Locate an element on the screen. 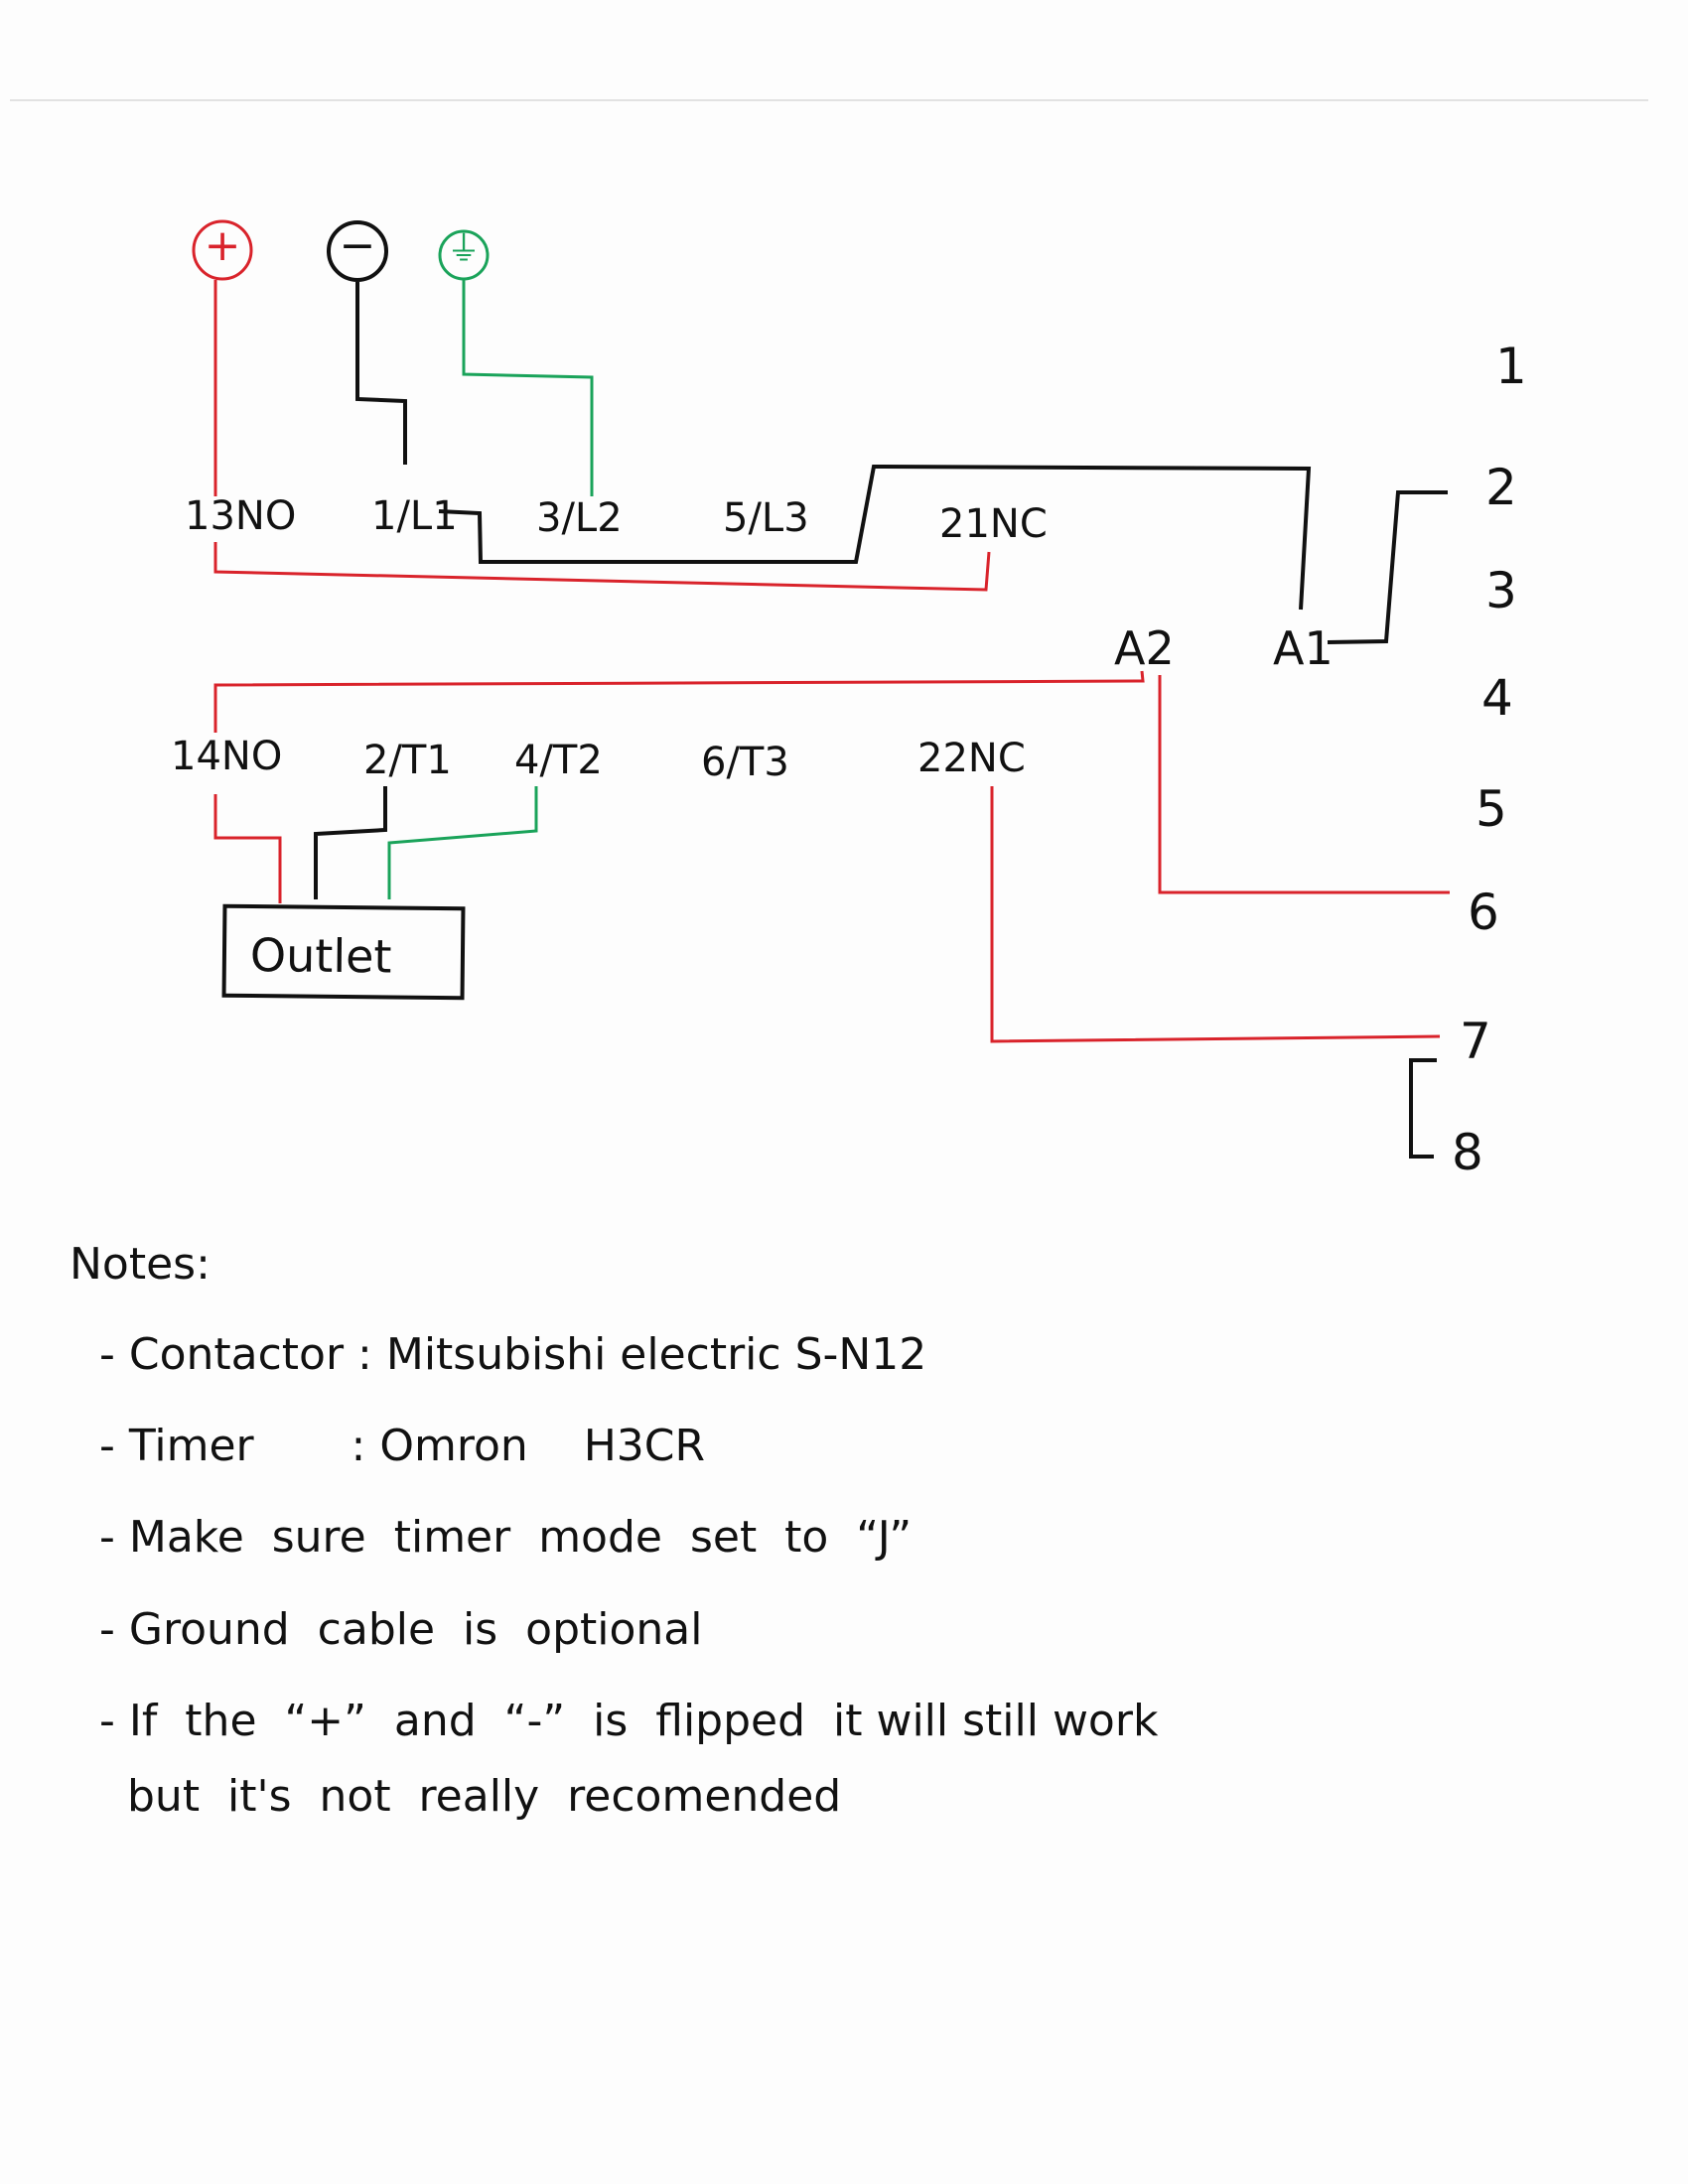 This screenshot has height=2184, width=1688. note-timer: - Timer : Omron H3CR is located at coordinates (402, 1446).